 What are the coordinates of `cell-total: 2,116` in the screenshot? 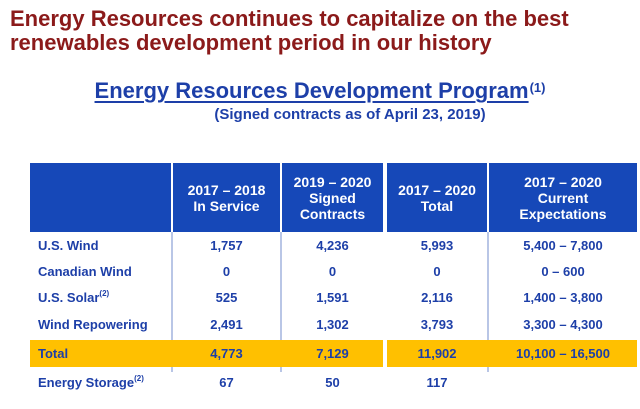 It's located at (437, 297).